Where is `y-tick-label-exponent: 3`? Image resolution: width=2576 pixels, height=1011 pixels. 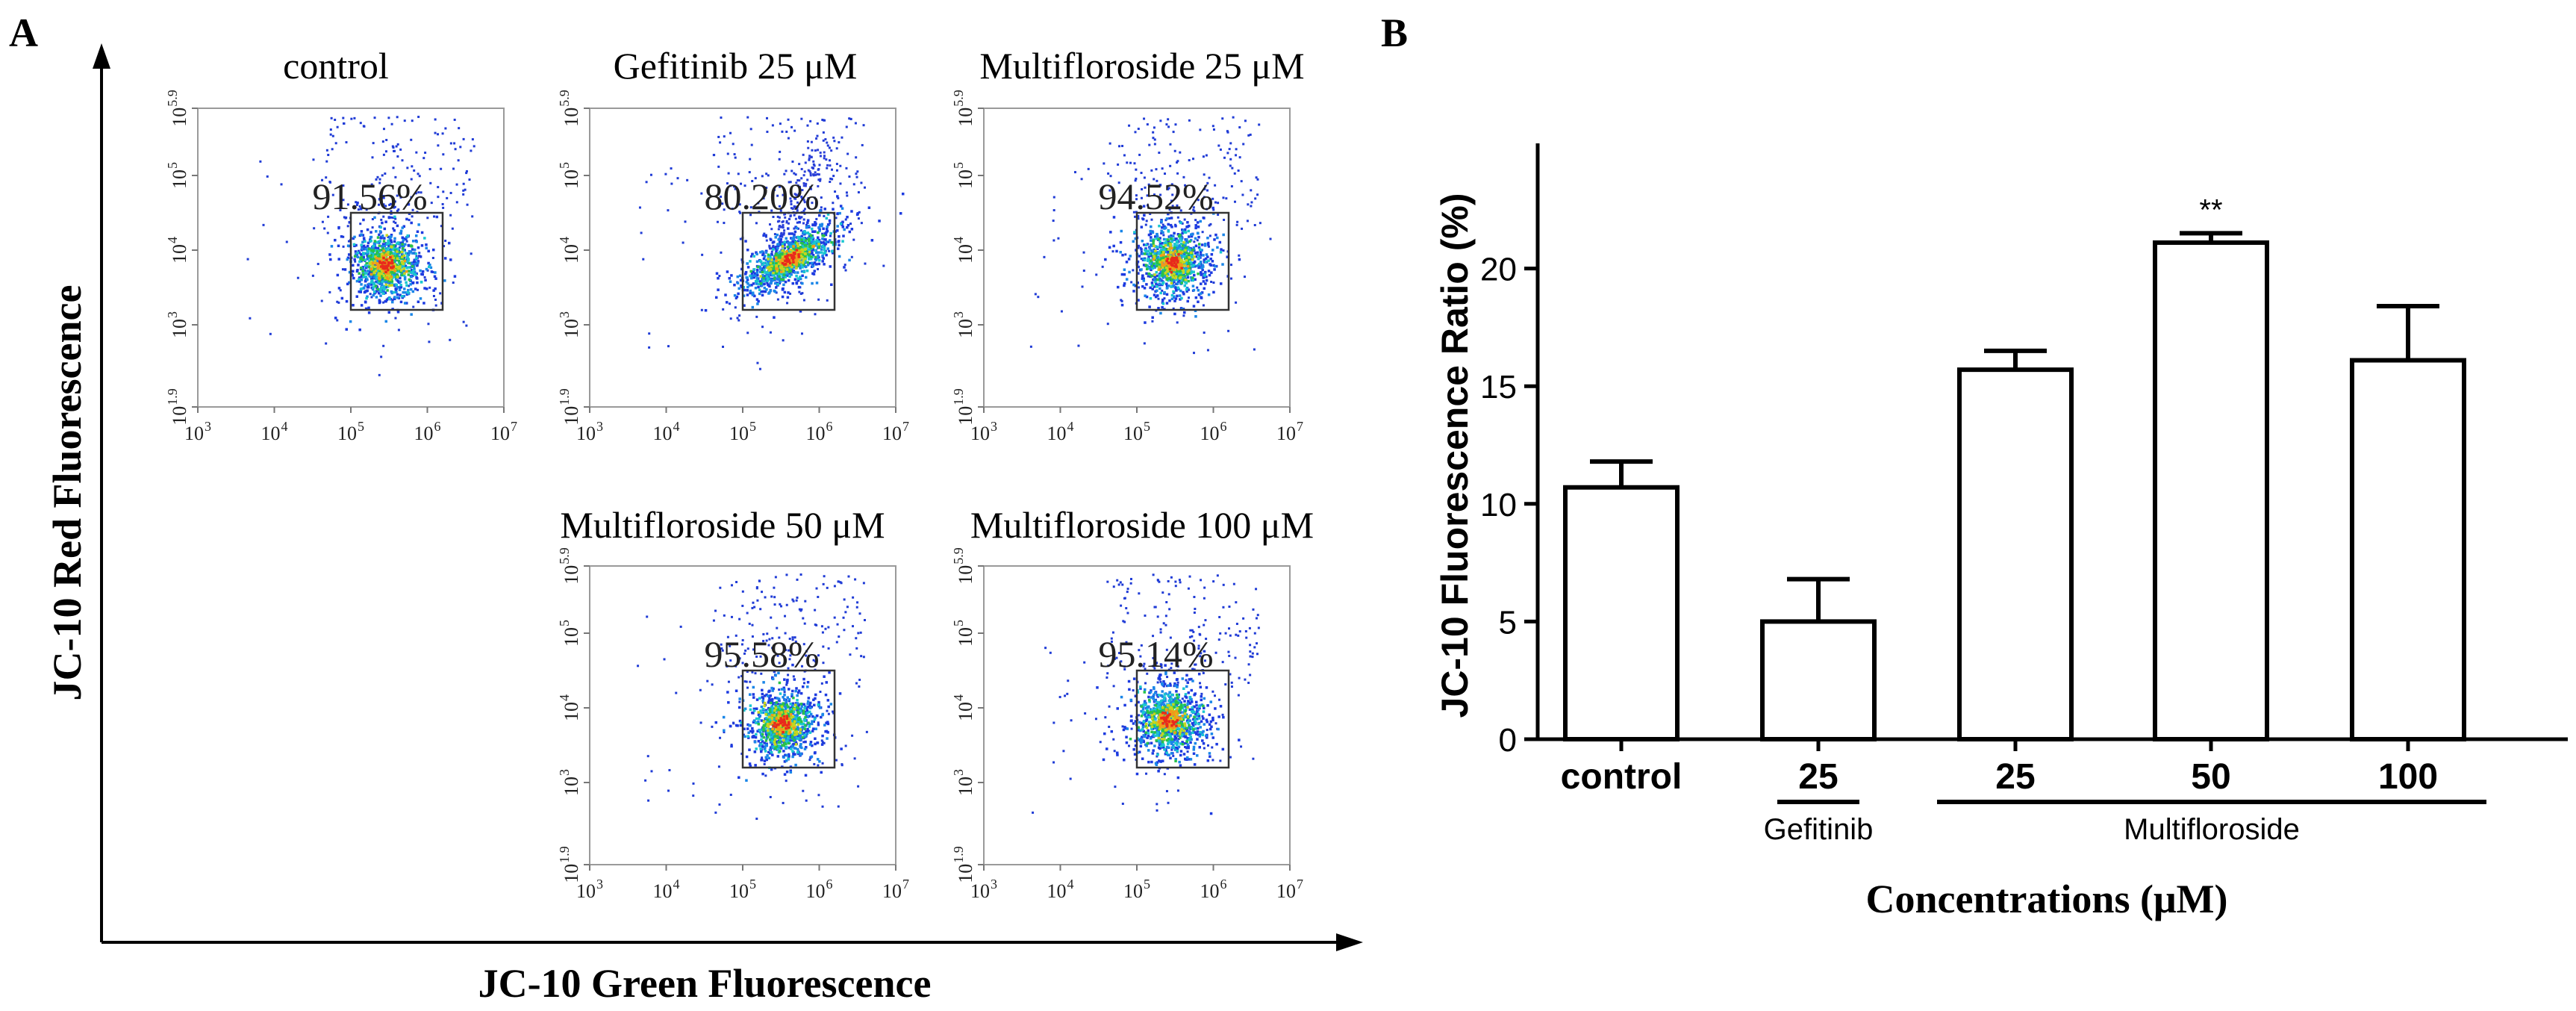 y-tick-label-exponent: 3 is located at coordinates (958, 314).